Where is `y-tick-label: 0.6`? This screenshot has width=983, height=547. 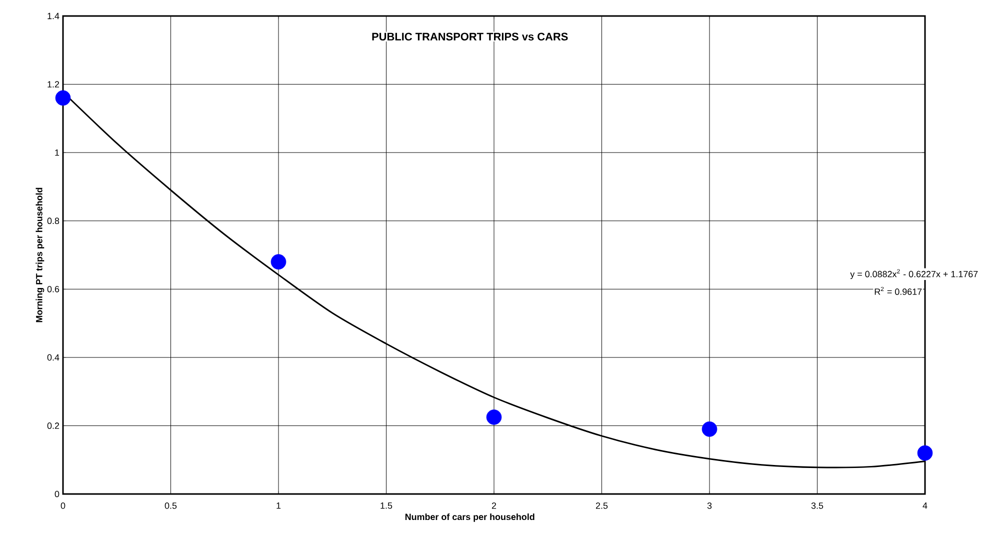 y-tick-label: 0.6 is located at coordinates (53, 289).